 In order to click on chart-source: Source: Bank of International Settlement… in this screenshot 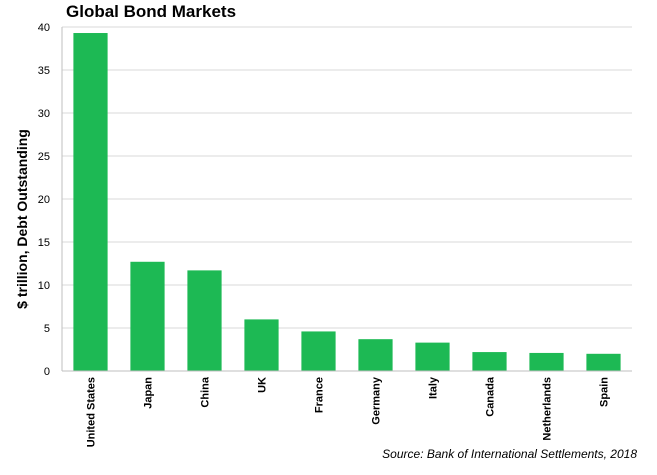, I will do `click(509, 454)`.